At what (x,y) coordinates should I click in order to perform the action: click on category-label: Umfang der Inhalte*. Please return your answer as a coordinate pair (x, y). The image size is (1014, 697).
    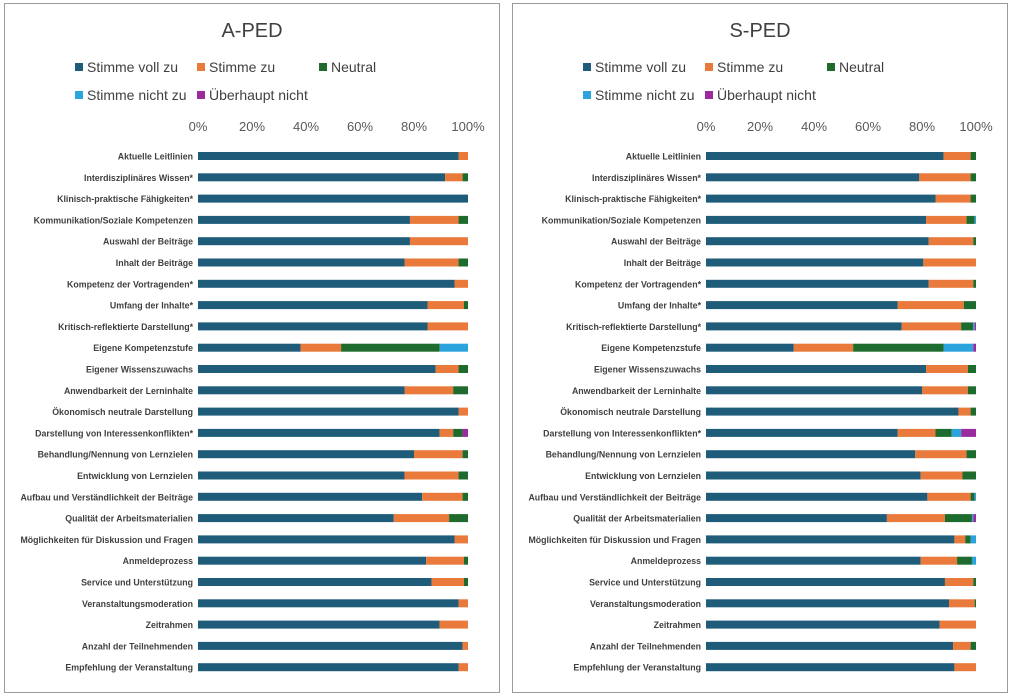
    Looking at the image, I should click on (152, 306).